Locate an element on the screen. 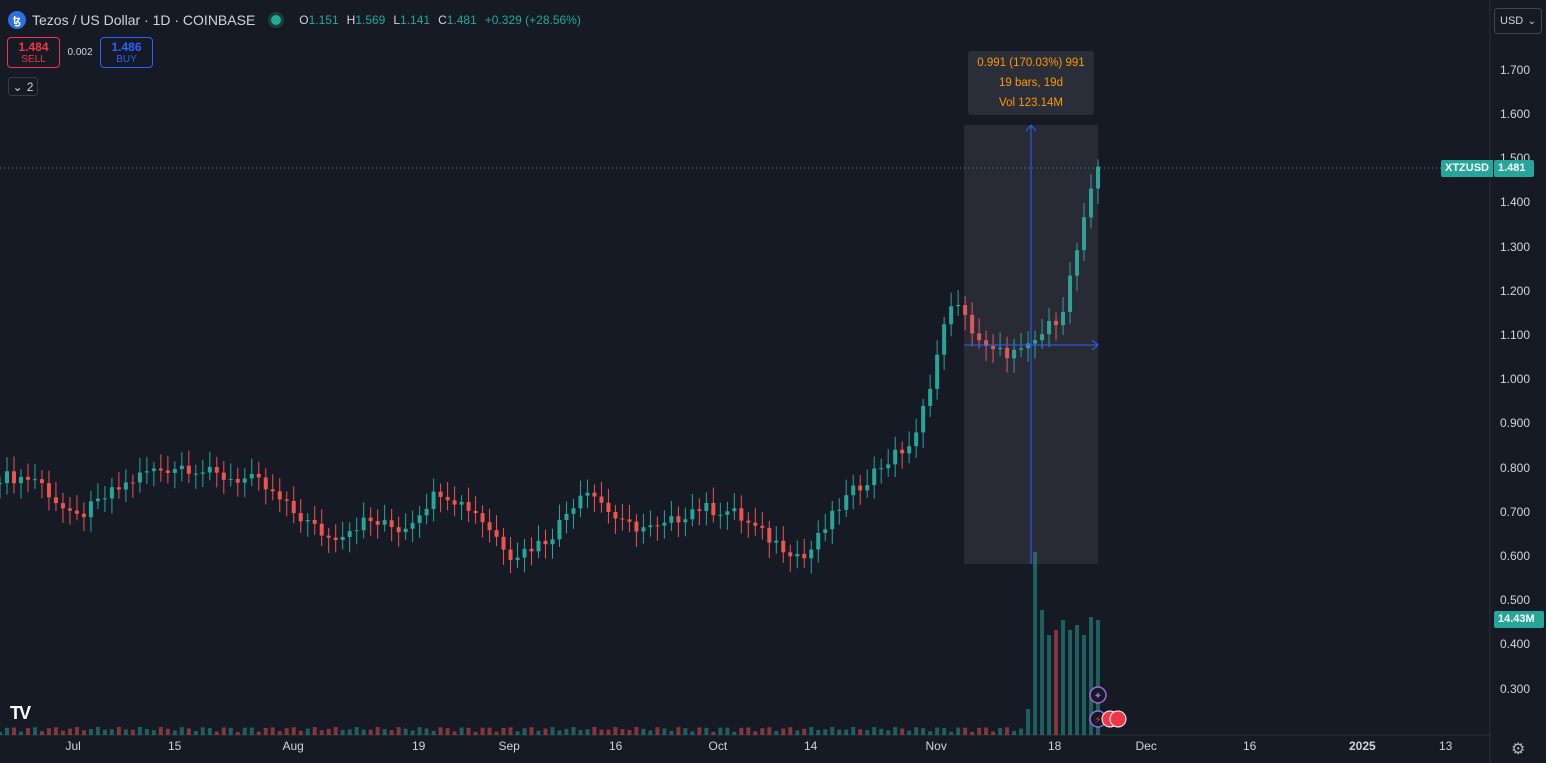 This screenshot has height=763, width=1546. spread-value: 0.002 is located at coordinates (80, 52).